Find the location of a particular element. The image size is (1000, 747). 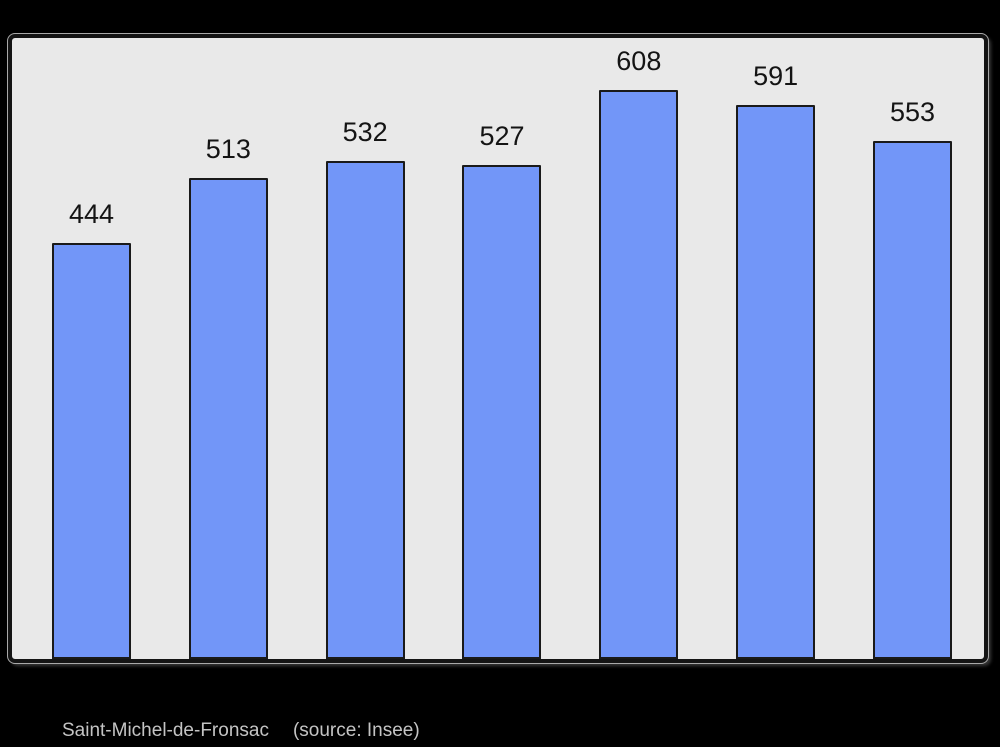

bar-value-label: 591 is located at coordinates (776, 76).